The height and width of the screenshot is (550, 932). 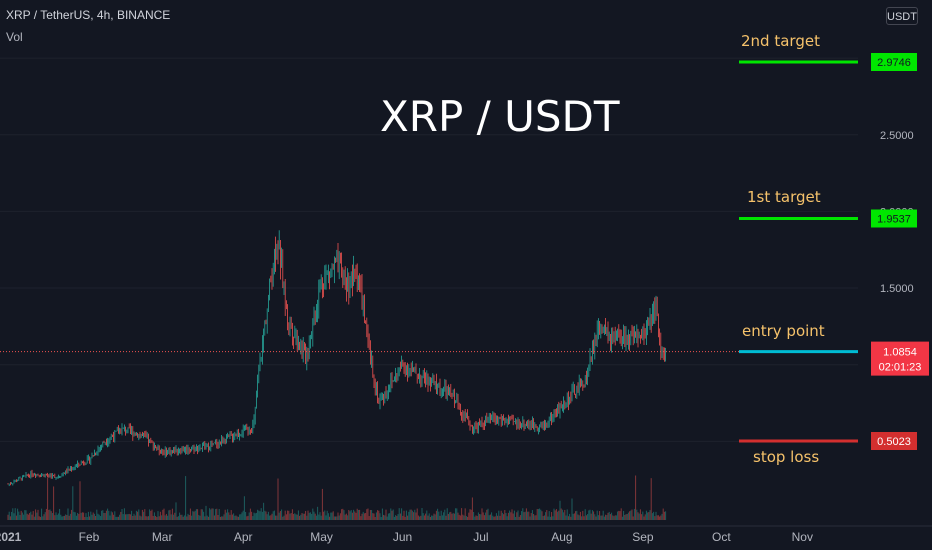 What do you see at coordinates (780, 41) in the screenshot?
I see `second-target-label: 2nd target` at bounding box center [780, 41].